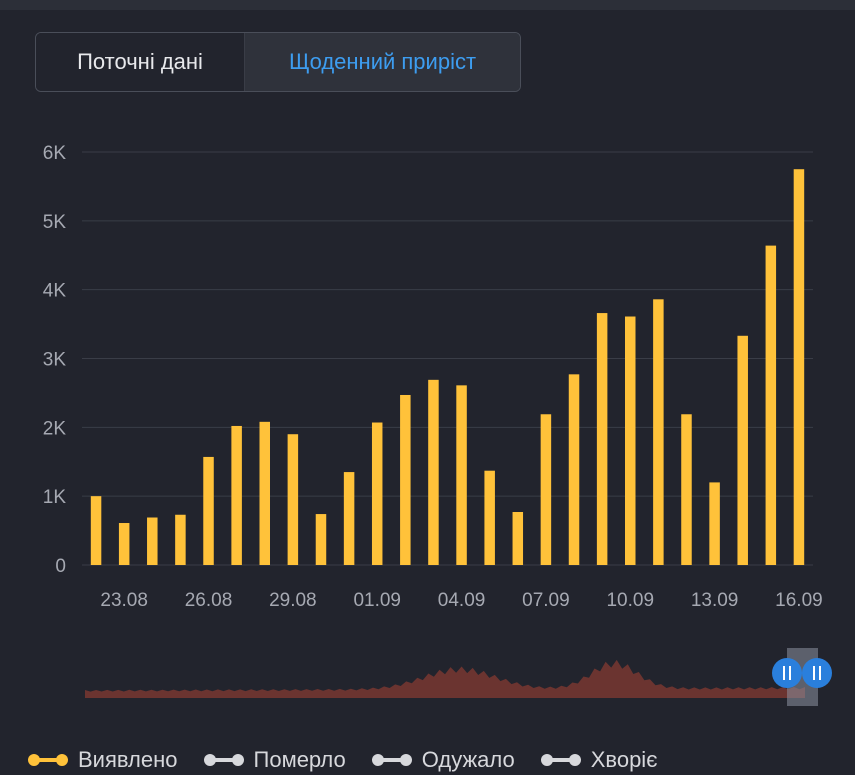 The height and width of the screenshot is (775, 855). What do you see at coordinates (630, 440) in the screenshot?
I see `bar-10.09` at bounding box center [630, 440].